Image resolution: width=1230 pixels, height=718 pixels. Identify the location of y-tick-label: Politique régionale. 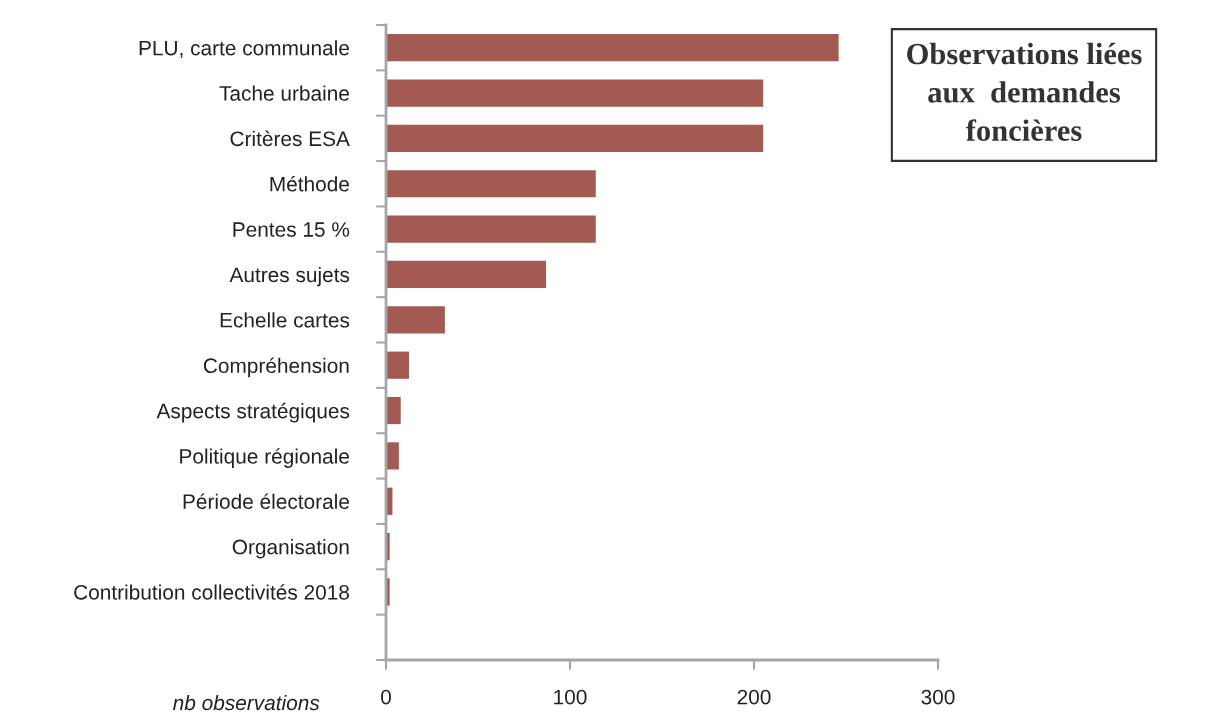
(264, 458).